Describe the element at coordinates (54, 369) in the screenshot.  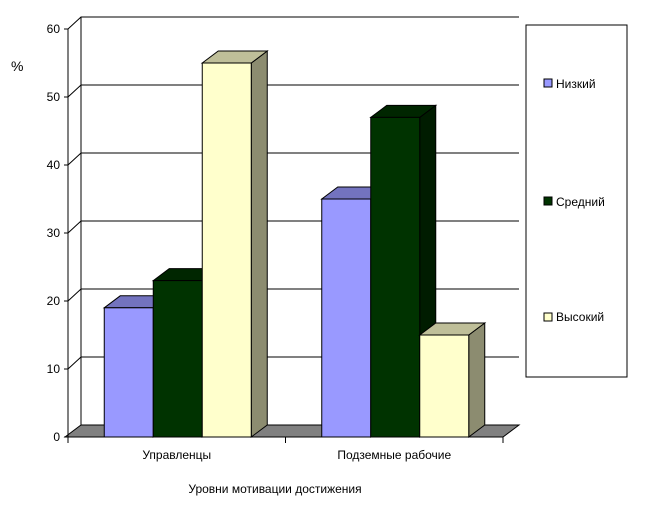
I see `y-tick-label: 10` at that location.